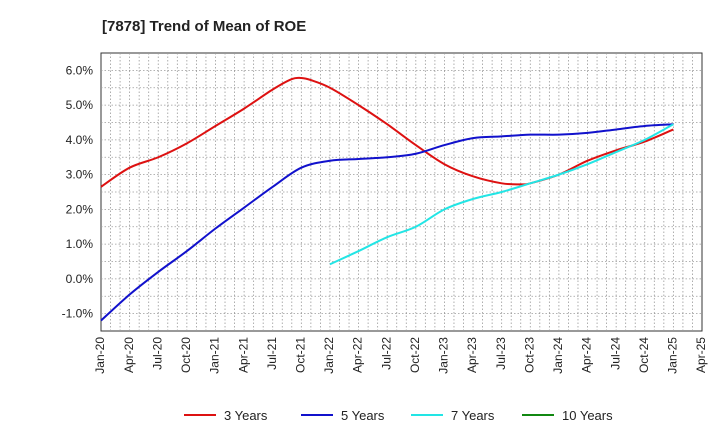 The image size is (720, 440). I want to click on x-tick-label: Jan-22, so click(329, 355).